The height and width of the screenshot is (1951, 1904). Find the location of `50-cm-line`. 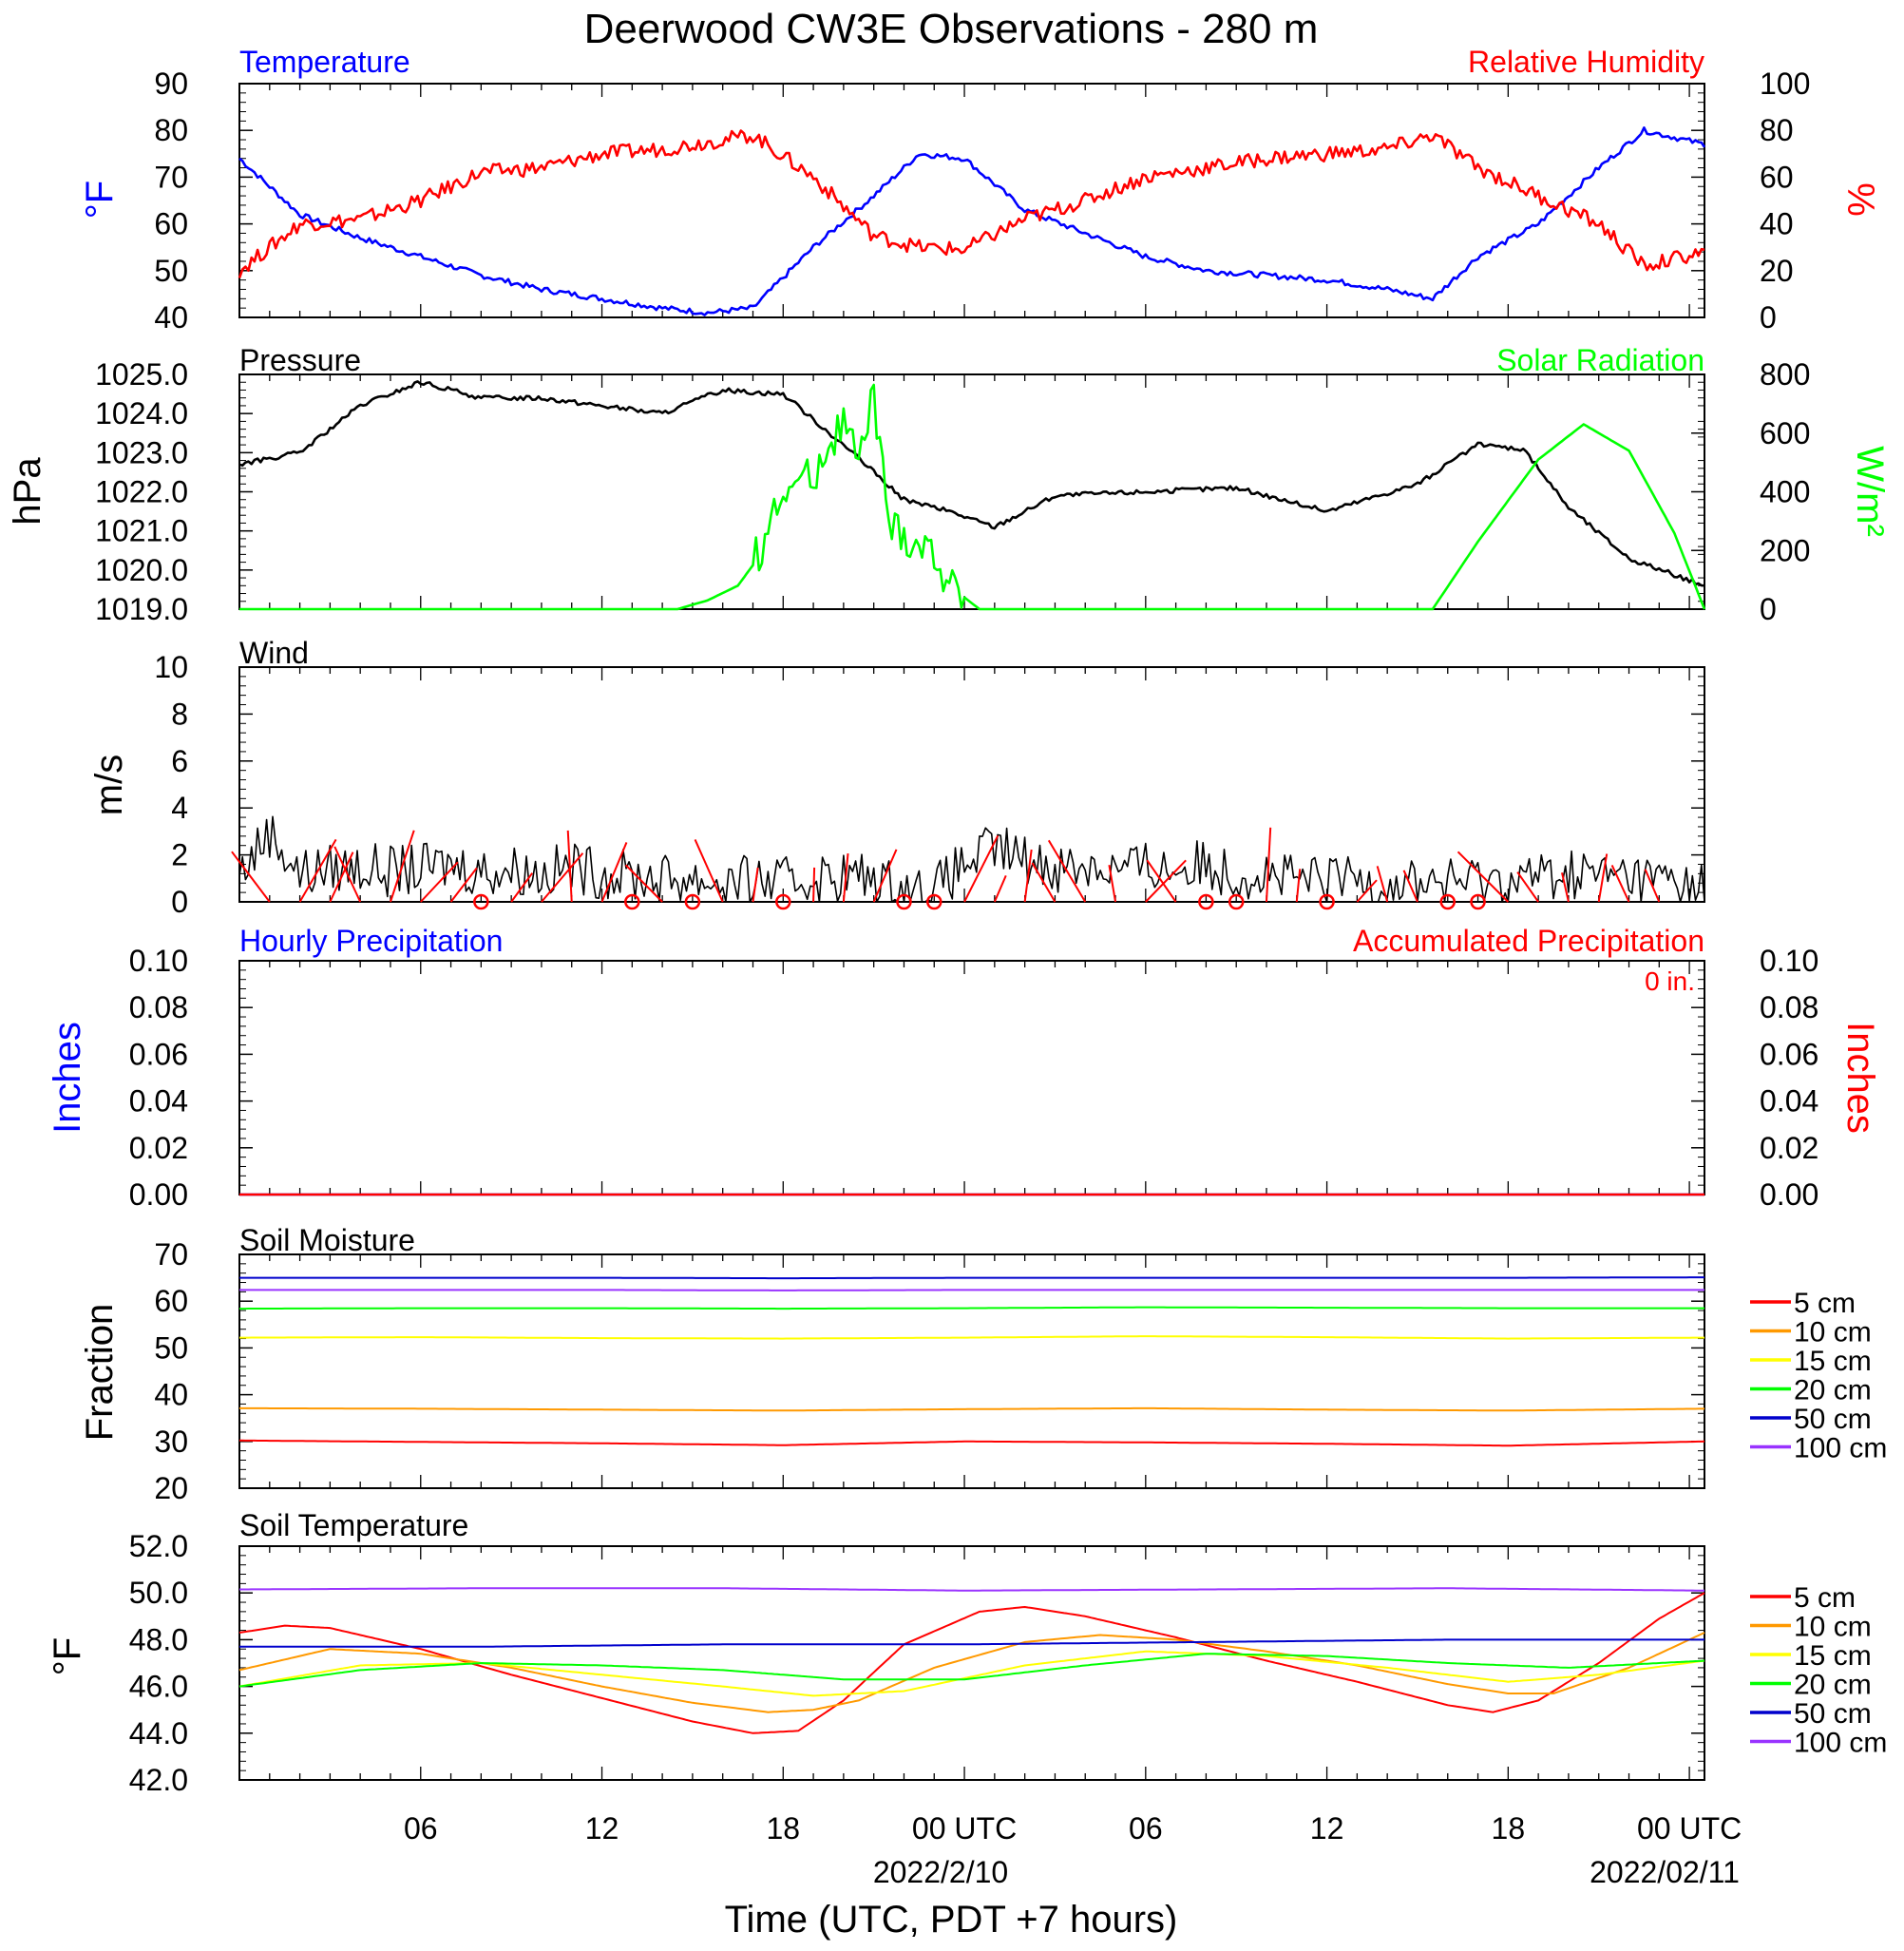

50-cm-line is located at coordinates (971, 1643).